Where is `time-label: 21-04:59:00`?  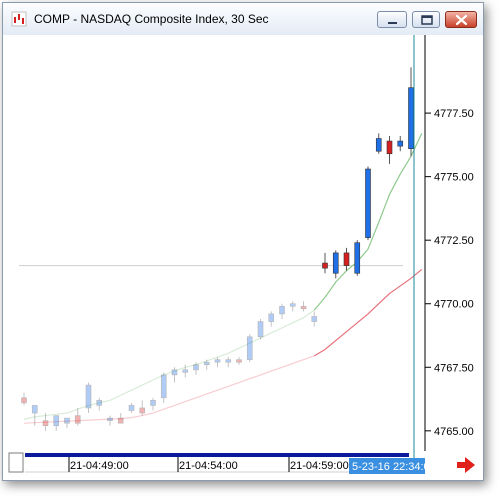 time-label: 21-04:59:00 is located at coordinates (319, 466).